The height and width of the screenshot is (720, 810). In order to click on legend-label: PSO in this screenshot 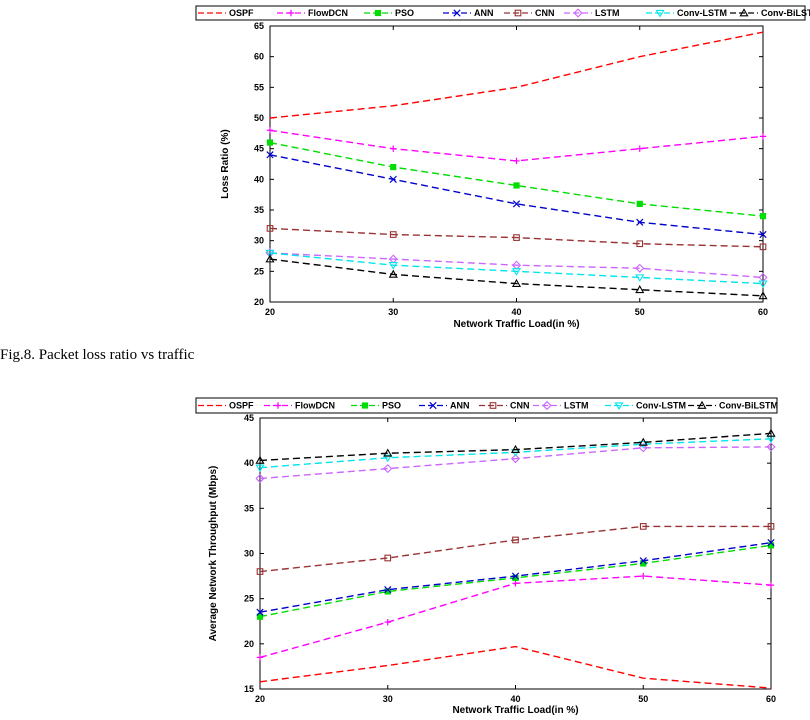, I will do `click(404, 13)`.